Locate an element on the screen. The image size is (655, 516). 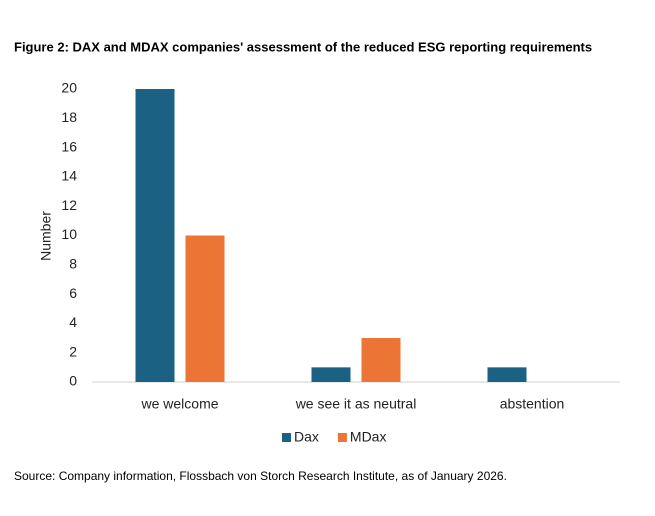
y-tick-label: 18 is located at coordinates (69, 117).